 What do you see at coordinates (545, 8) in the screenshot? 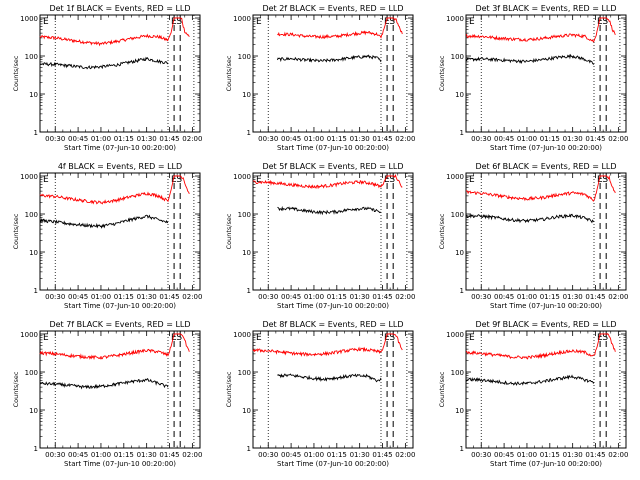
I see `chart-title: Det 3f BLACK = Events, RED = LLD` at bounding box center [545, 8].